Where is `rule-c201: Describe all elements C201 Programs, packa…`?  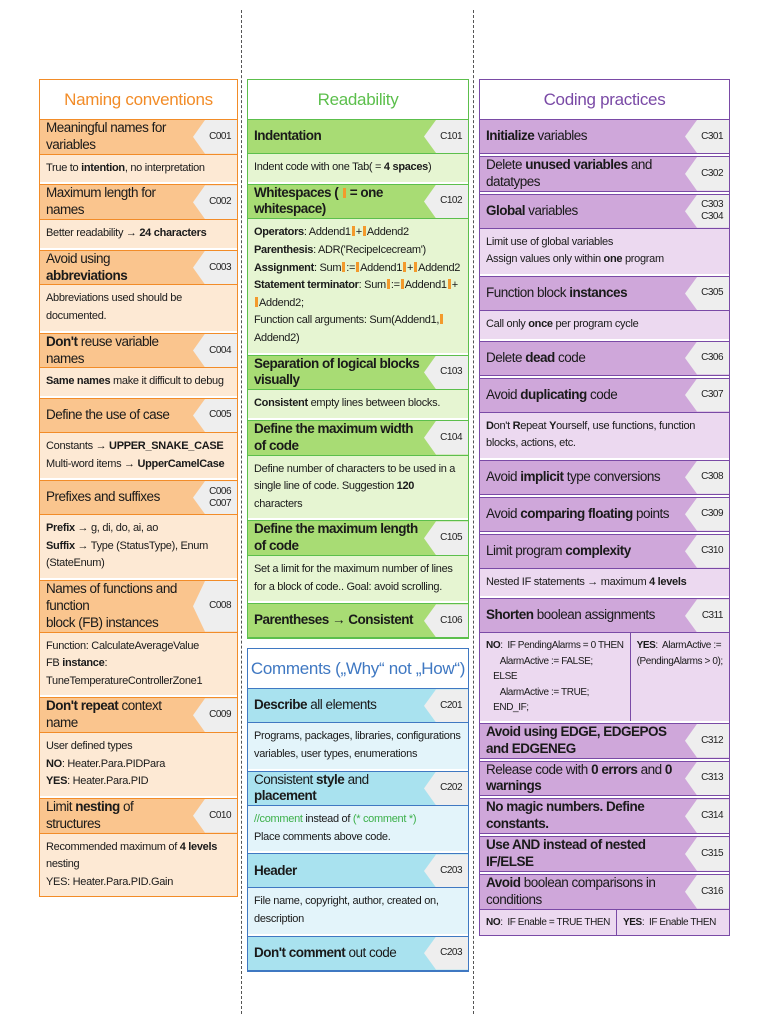 rule-c201: Describe all elements C201 Programs, packa… is located at coordinates (358, 729).